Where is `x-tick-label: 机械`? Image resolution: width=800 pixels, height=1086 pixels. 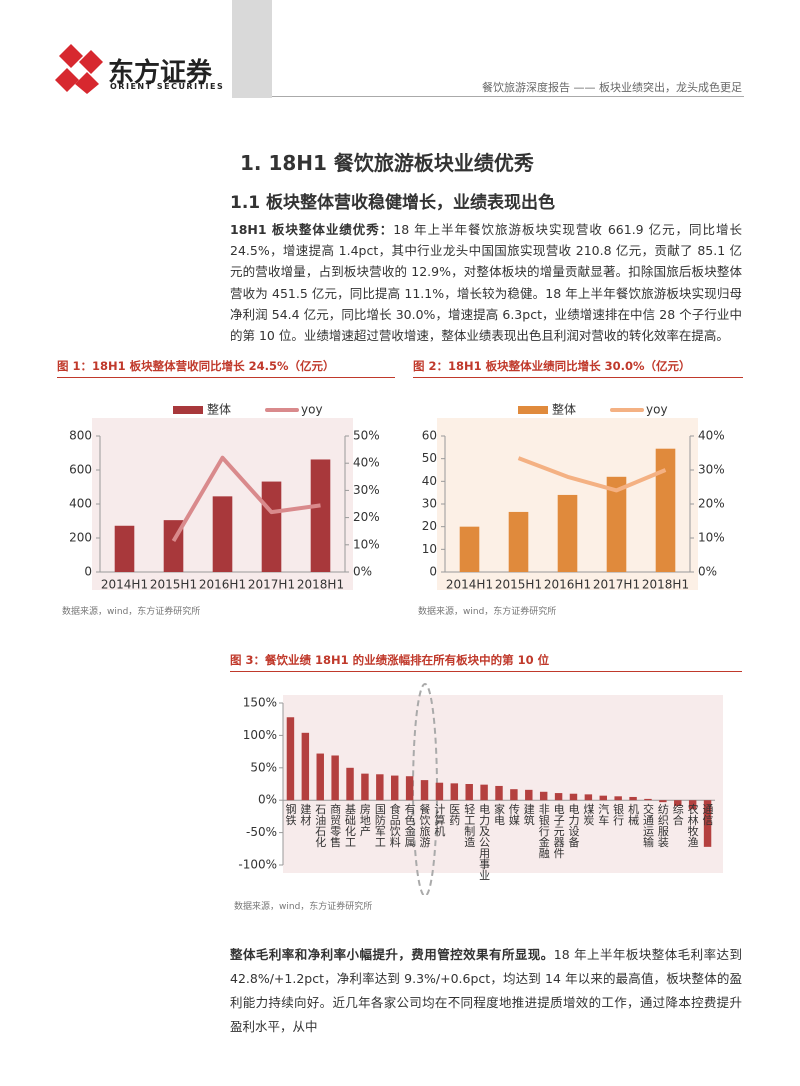
x-tick-label: 机械 is located at coordinates (633, 814).